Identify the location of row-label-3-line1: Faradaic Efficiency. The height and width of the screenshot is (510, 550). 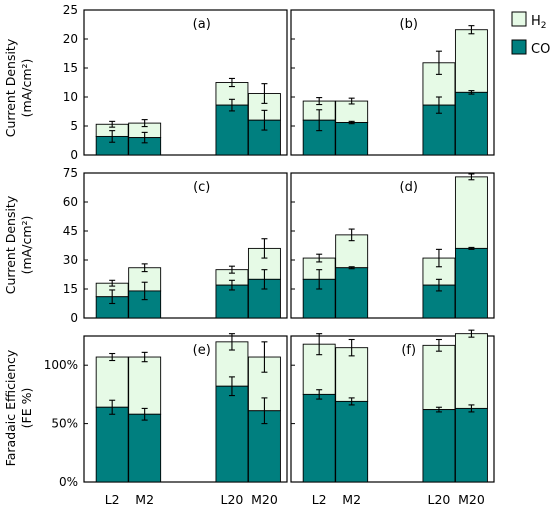
(10, 407).